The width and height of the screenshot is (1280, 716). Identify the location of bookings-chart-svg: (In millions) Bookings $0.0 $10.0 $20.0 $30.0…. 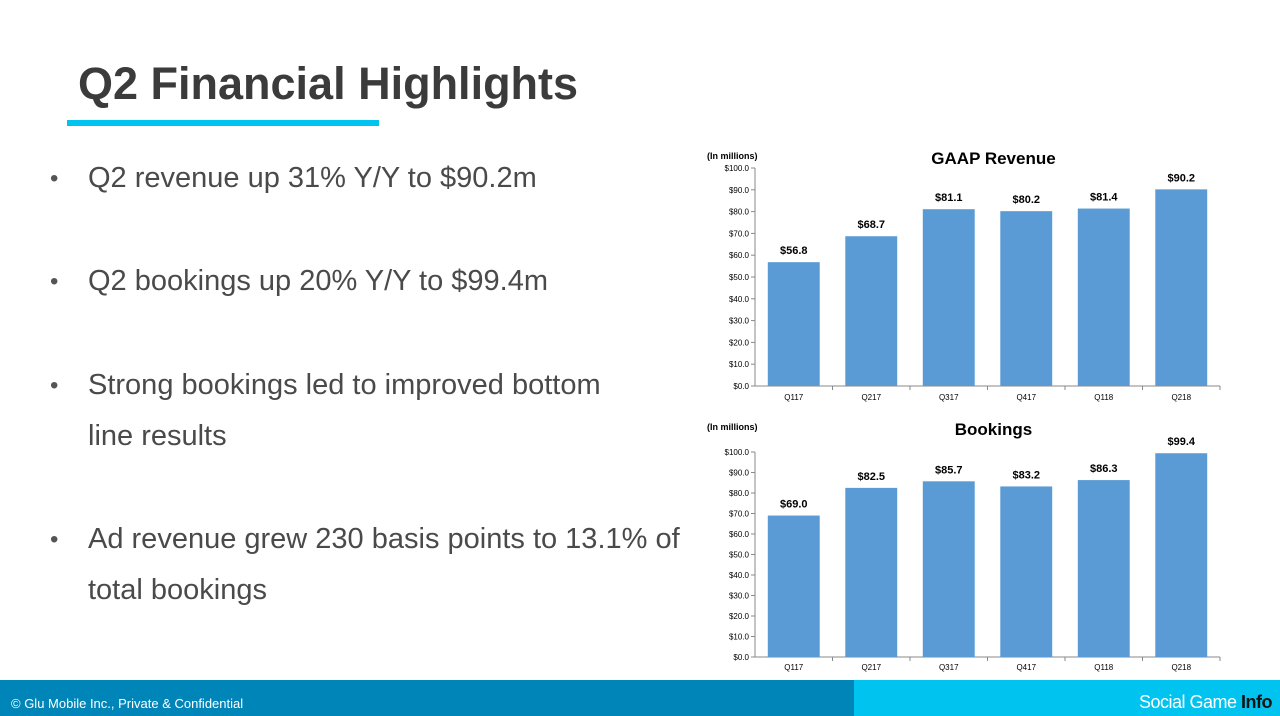
(964, 546).